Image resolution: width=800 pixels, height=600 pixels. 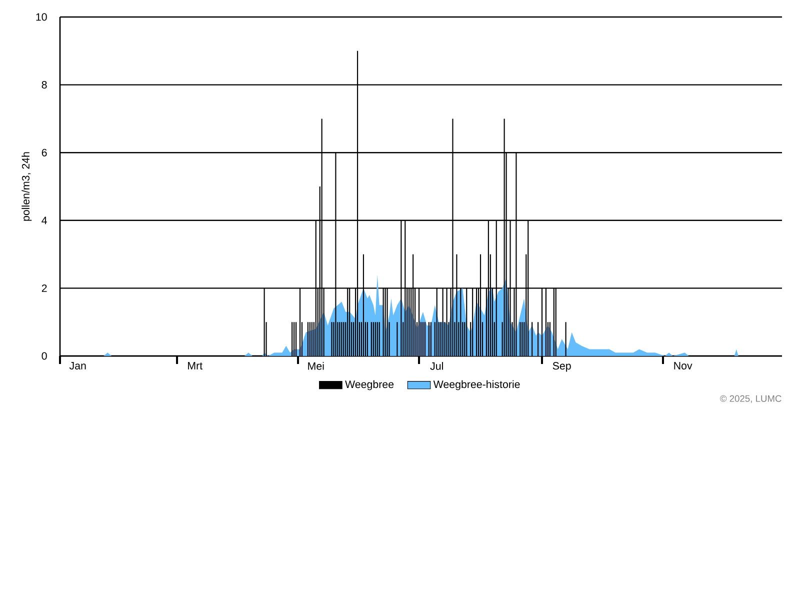 I want to click on y-tick-label: 0, so click(x=44, y=356).